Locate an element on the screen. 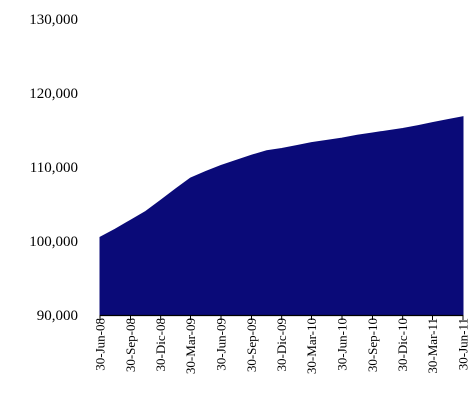 This screenshot has width=470, height=417. y-axis-labels: 90,000 100,000 110,000 120,000 130,000 is located at coordinates (53, 168).